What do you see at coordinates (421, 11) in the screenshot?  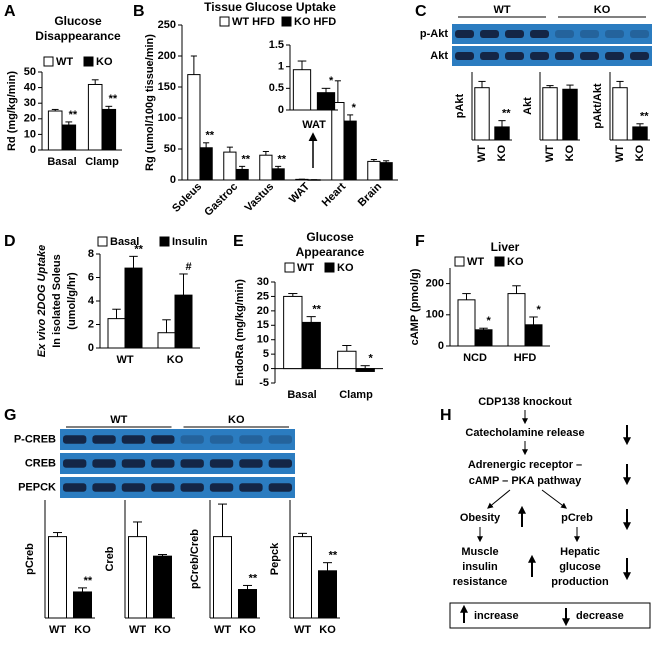 I see `panel-letter: C` at bounding box center [421, 11].